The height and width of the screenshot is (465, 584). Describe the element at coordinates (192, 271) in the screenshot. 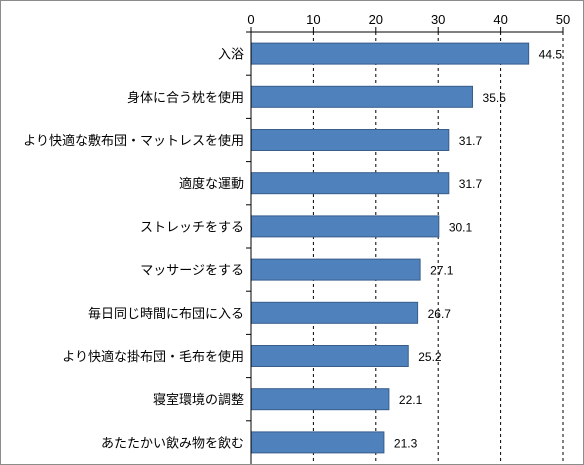

I see `category-label: マッサージをする` at that location.